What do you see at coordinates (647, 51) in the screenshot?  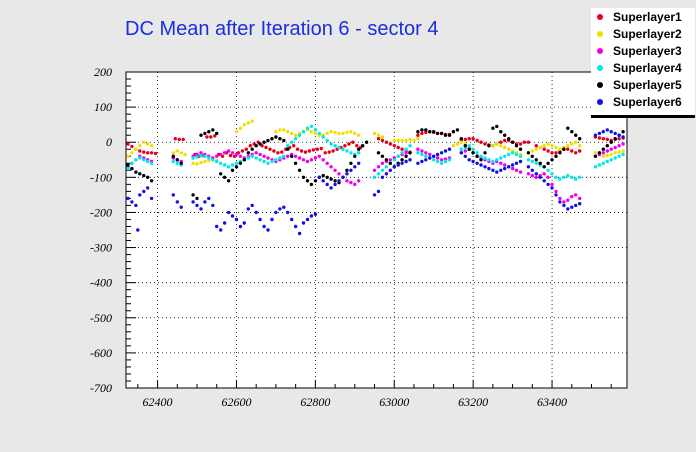 I see `legend-label: Superlayer3` at bounding box center [647, 51].